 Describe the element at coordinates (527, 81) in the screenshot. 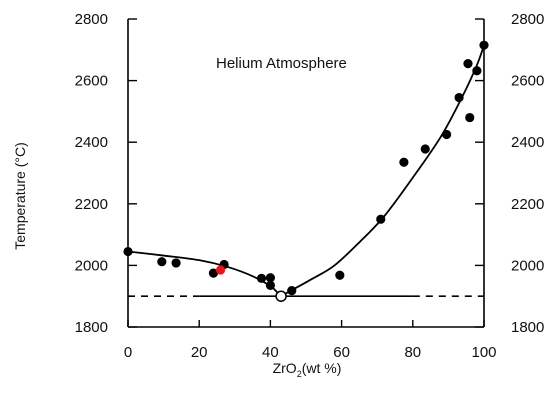

I see `y-tick-label-right: 2600` at that location.